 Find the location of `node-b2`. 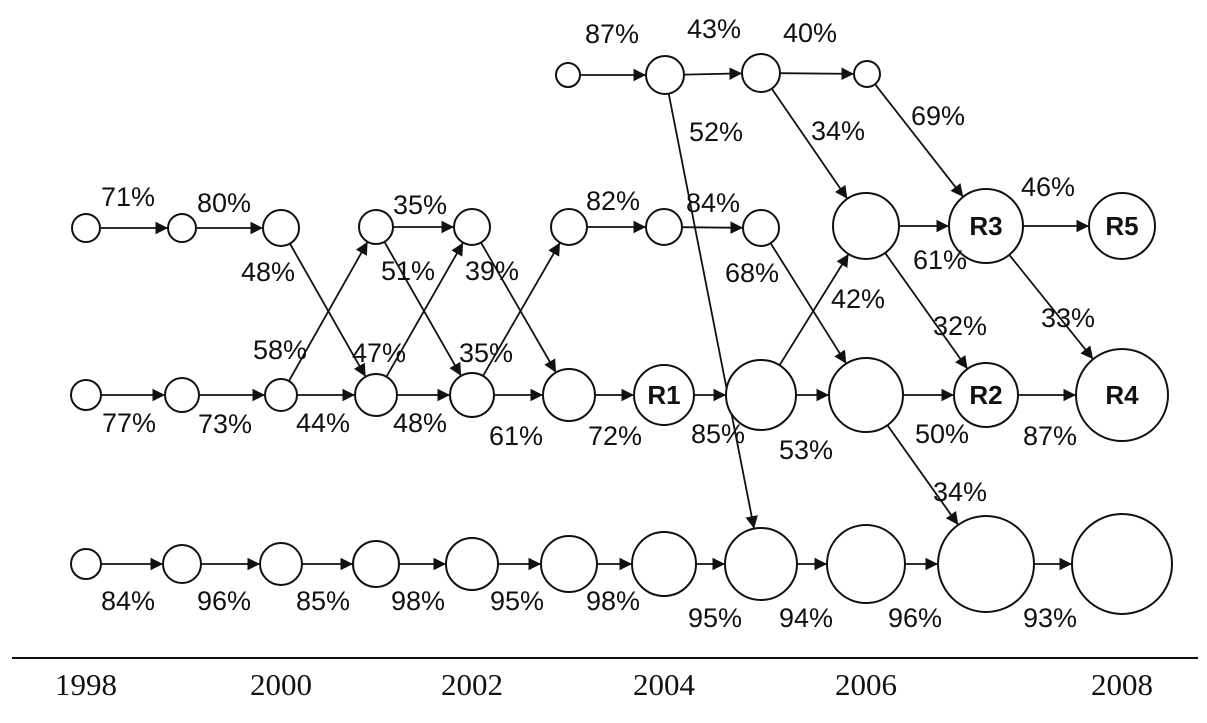

node-b2 is located at coordinates (281, 228).